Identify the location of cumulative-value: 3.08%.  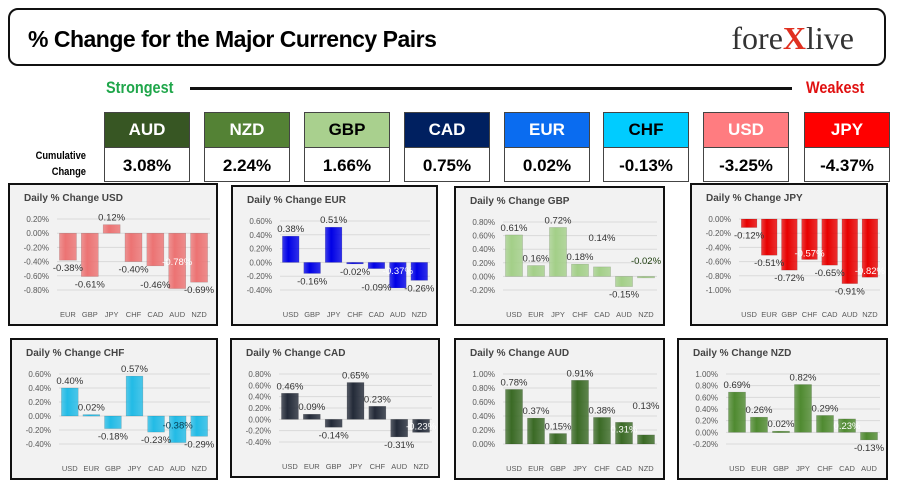
(147, 165).